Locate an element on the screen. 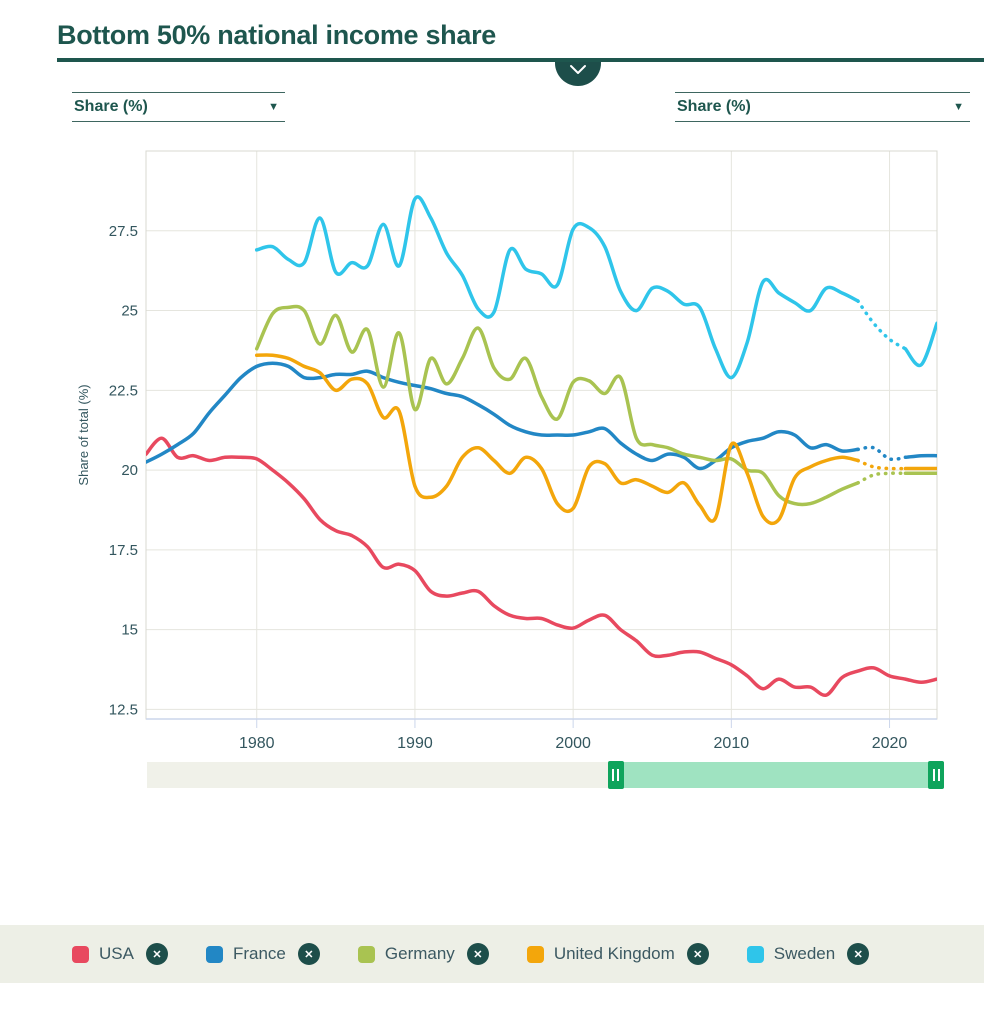 The width and height of the screenshot is (984, 1025). time-range-selection is located at coordinates (779, 775).